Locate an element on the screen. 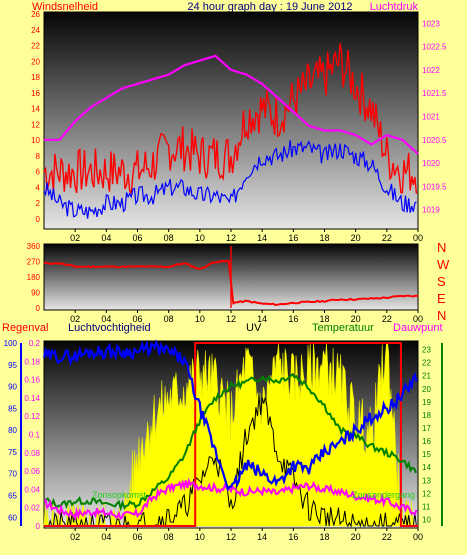 The image size is (467, 555). direction-ytick-360: 360 is located at coordinates (34, 246).